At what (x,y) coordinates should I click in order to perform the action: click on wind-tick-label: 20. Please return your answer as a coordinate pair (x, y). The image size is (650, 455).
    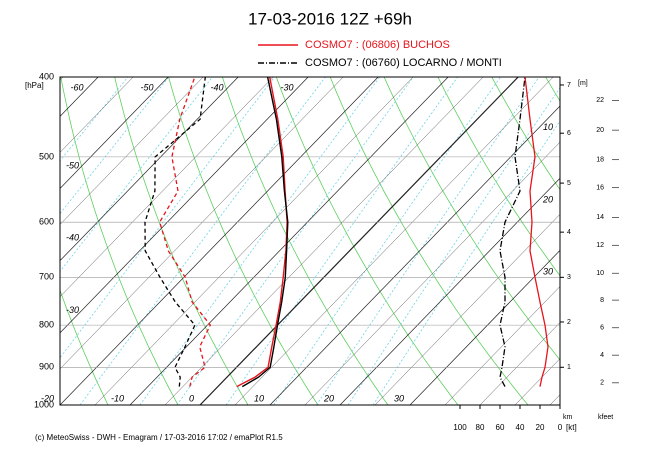
    Looking at the image, I should click on (540, 427).